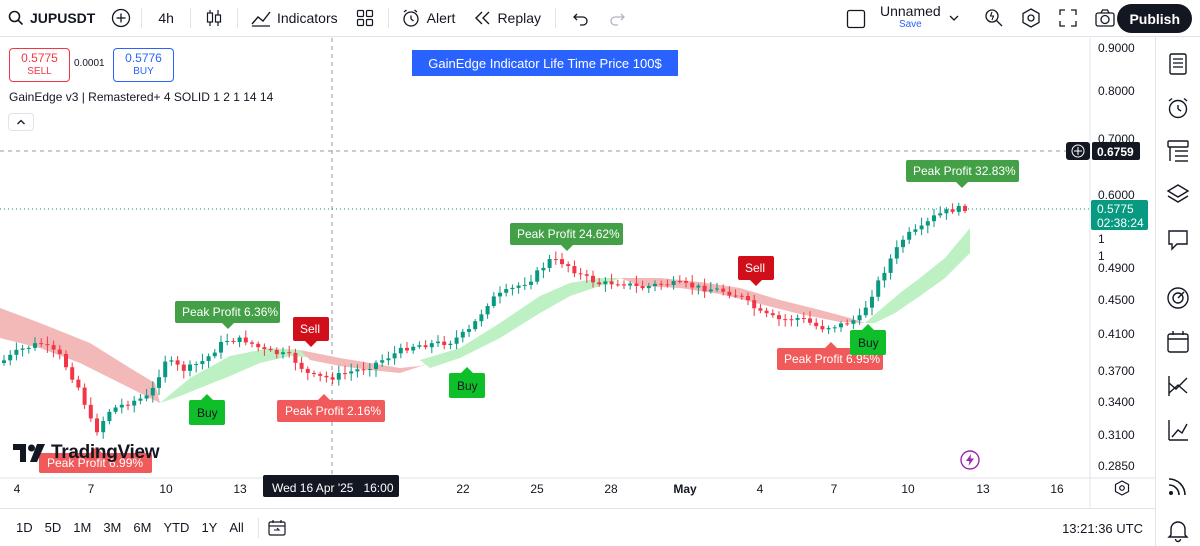 Image resolution: width=1200 pixels, height=546 pixels. Describe the element at coordinates (581, 18) in the screenshot. I see `undo-button` at that location.